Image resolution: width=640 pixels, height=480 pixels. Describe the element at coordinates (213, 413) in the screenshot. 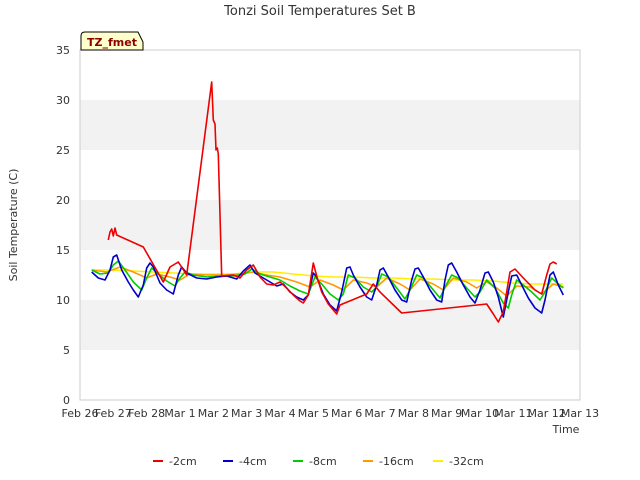

I see `x-tick-label: Mar 2` at that location.